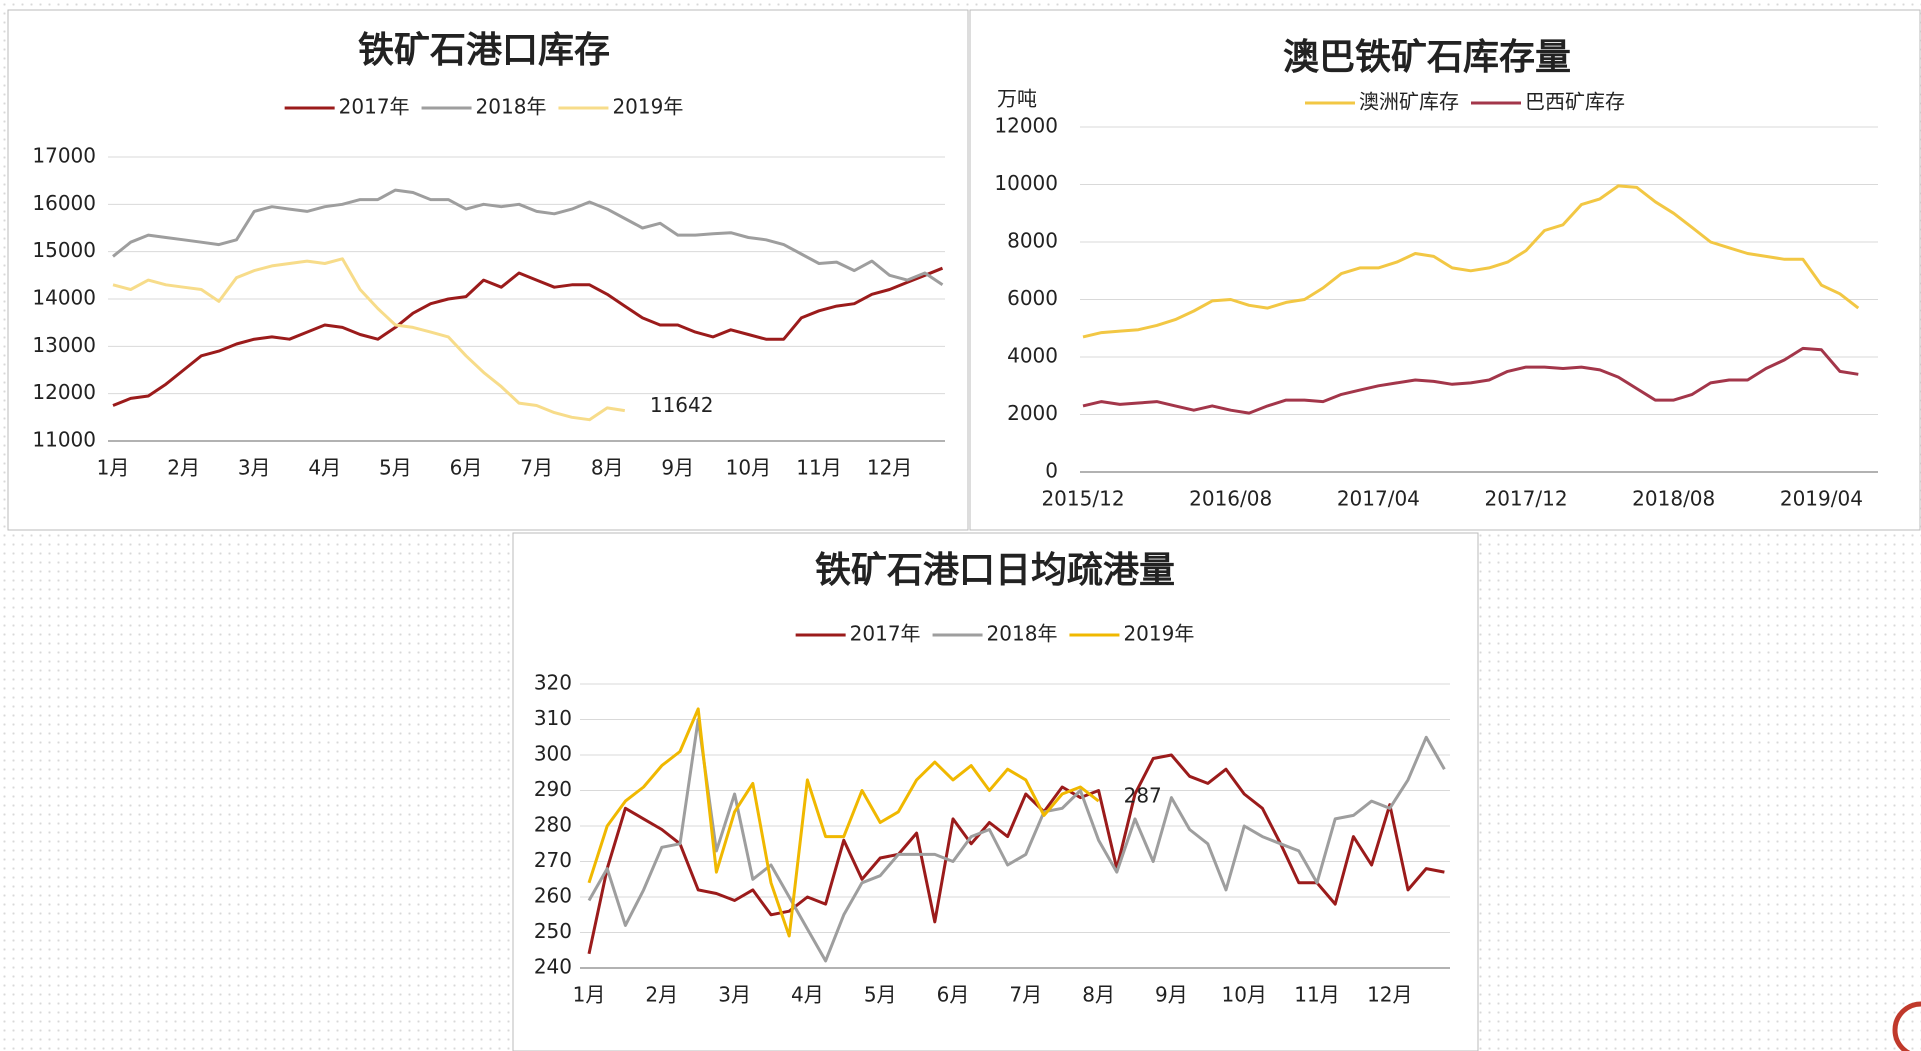 The width and height of the screenshot is (1921, 1051). What do you see at coordinates (553, 967) in the screenshot?
I see `y-tick-label: 240` at bounding box center [553, 967].